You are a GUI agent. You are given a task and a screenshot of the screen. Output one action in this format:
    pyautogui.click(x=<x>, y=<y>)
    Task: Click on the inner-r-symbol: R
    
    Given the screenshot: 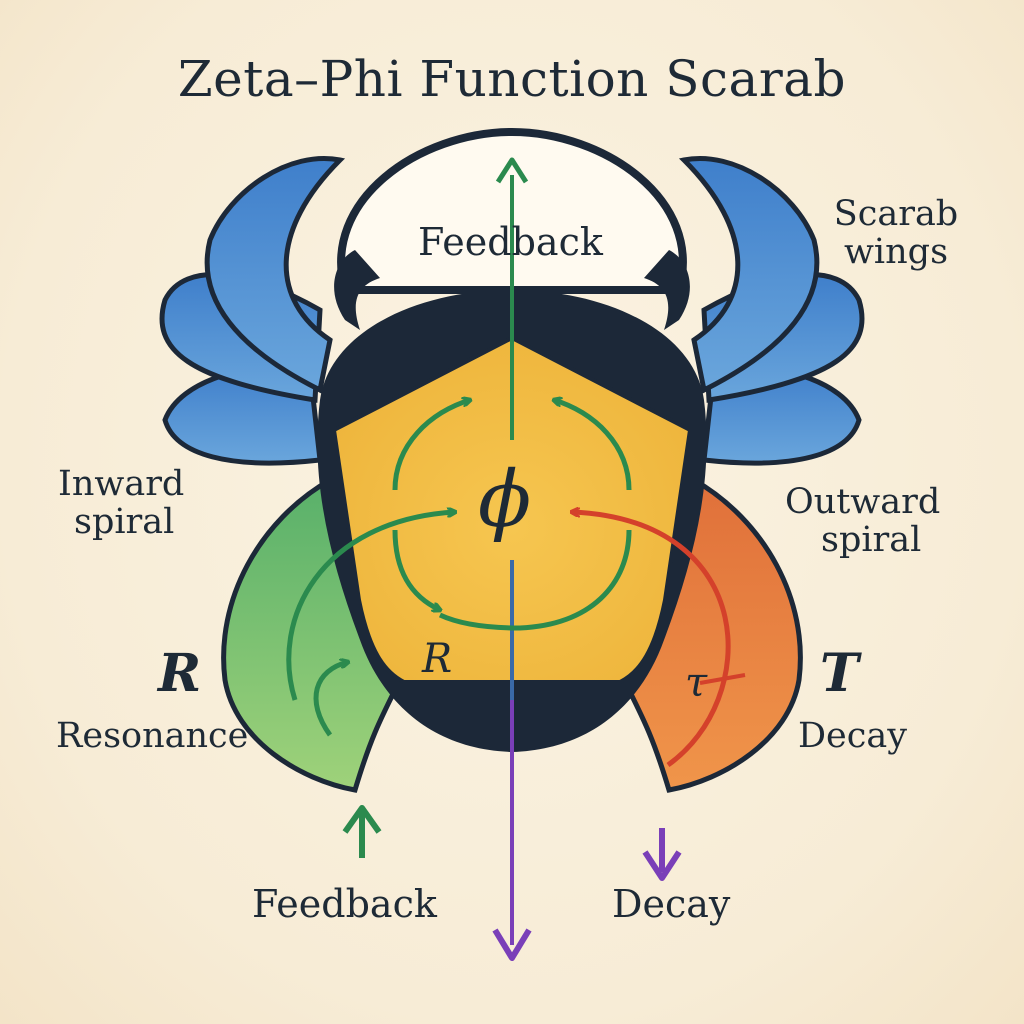 What is the action you would take?
    pyautogui.click(x=437, y=659)
    